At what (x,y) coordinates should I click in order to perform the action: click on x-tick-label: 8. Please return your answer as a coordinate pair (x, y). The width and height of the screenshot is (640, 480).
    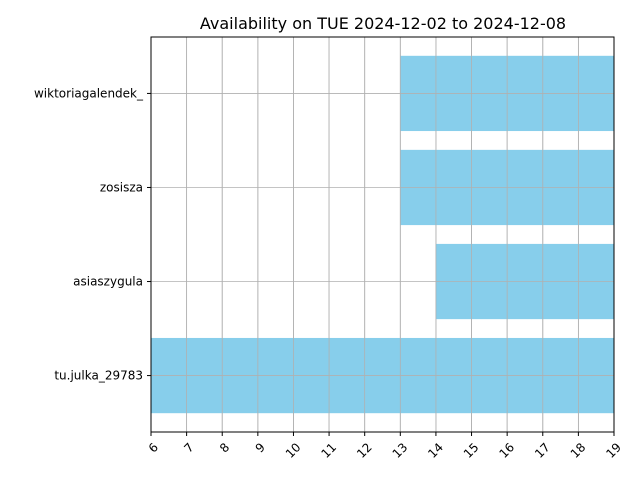
    Looking at the image, I should click on (224, 447).